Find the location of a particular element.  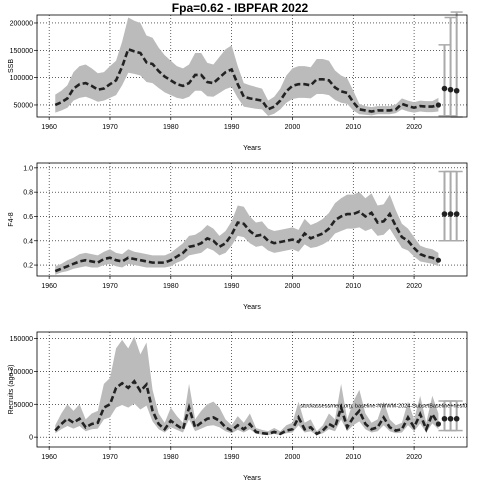

y-axis-label: F4-8 is located at coordinates (11, 219).